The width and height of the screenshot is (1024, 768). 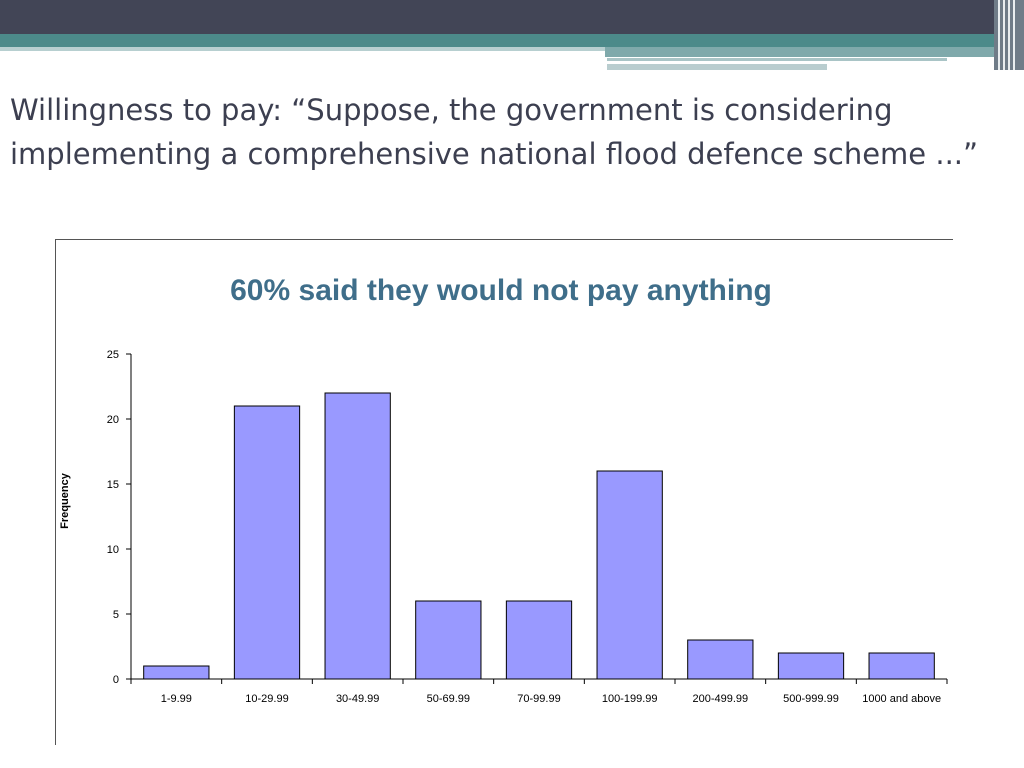 I want to click on header-accent-line, so click(x=777, y=59).